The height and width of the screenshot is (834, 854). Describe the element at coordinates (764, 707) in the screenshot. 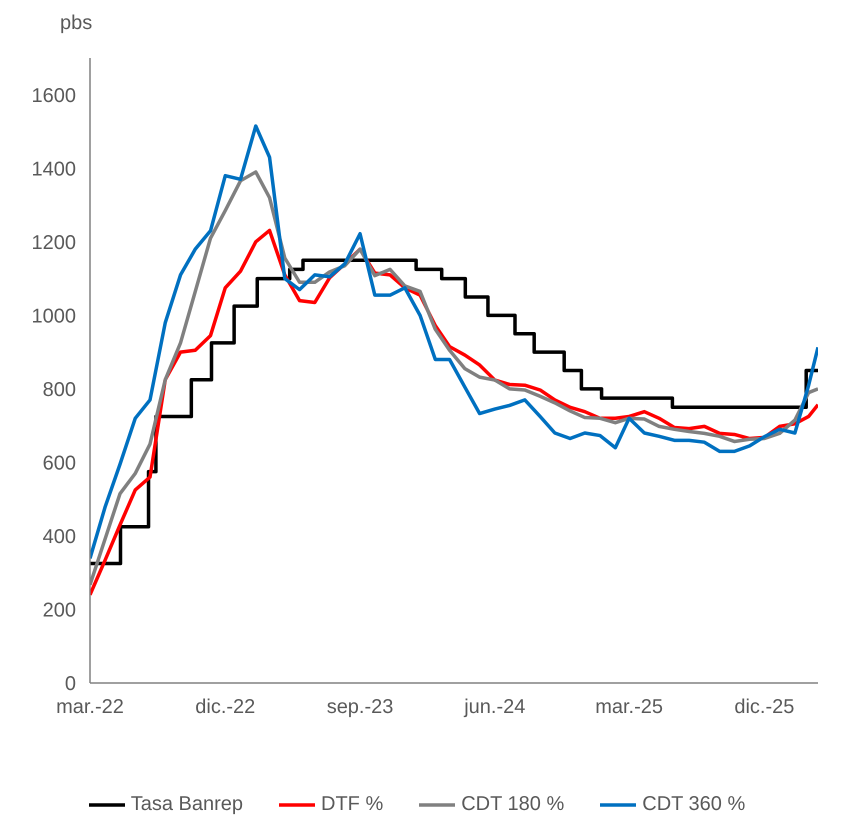

I see `x-tick-label: dic.-25` at that location.